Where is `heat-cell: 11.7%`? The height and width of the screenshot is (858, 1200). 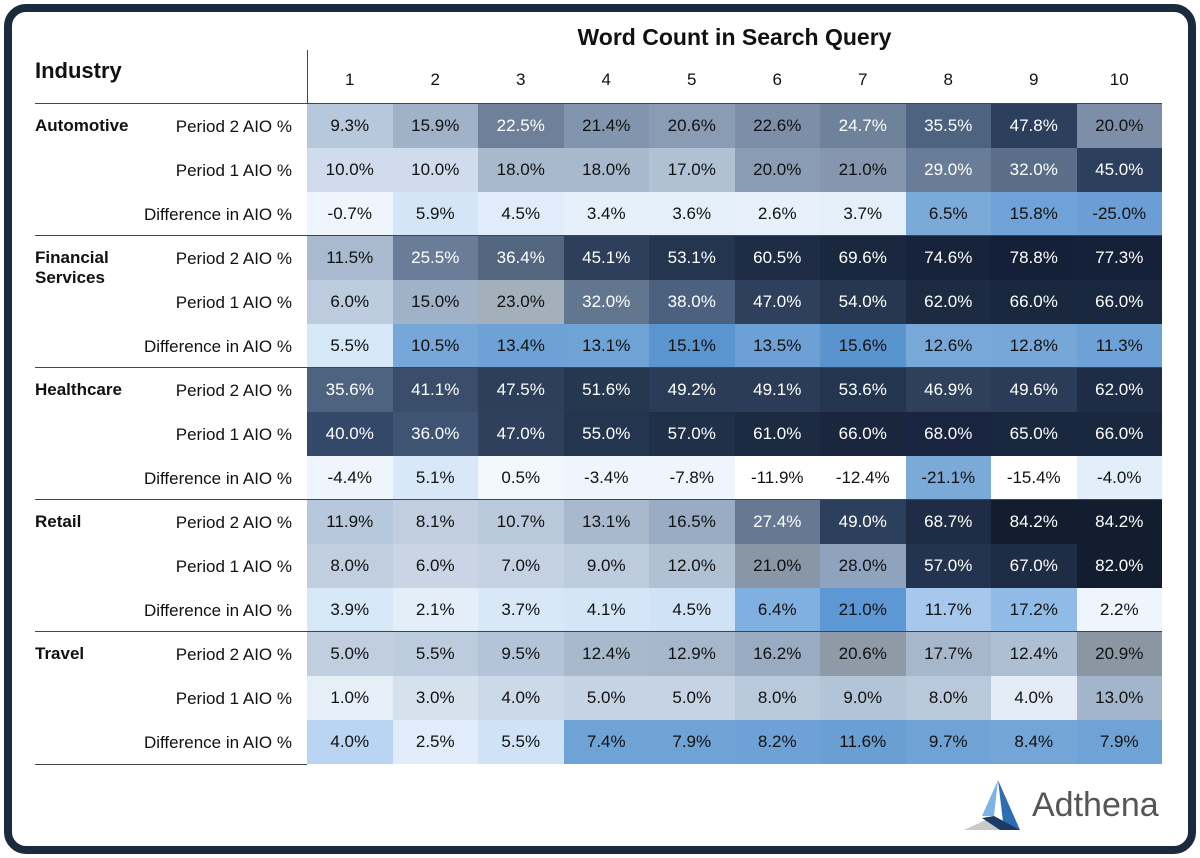 heat-cell: 11.7% is located at coordinates (948, 610).